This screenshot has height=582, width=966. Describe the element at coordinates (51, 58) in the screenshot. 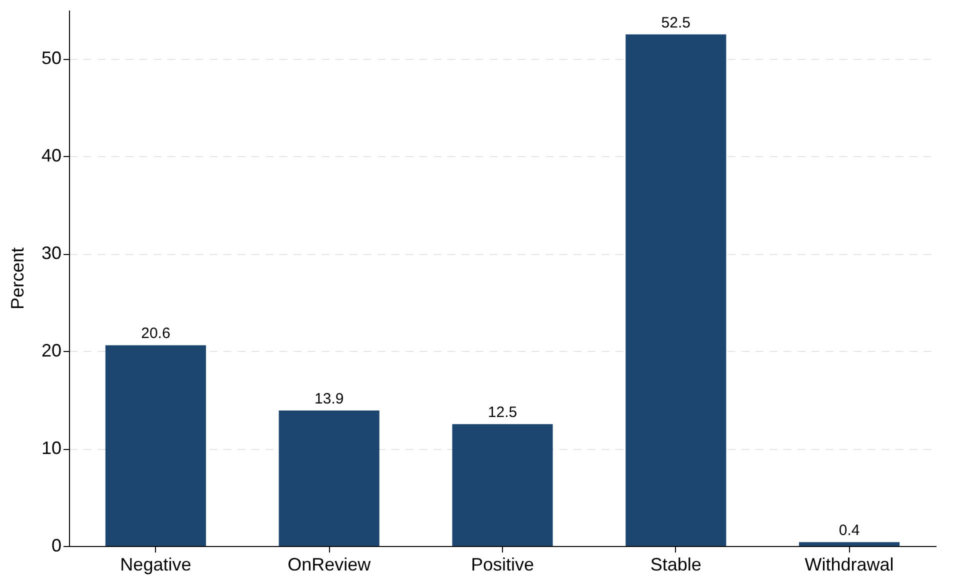

I see `y-tick-label: 50` at that location.